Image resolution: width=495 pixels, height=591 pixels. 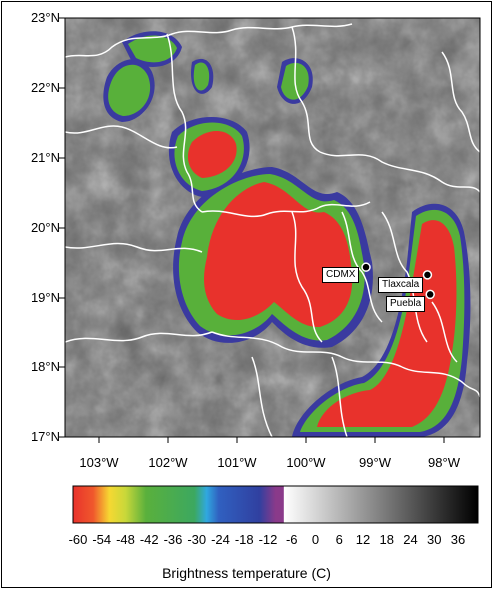 What do you see at coordinates (363, 539) in the screenshot?
I see `colorbar-tick-label: 12` at bounding box center [363, 539].